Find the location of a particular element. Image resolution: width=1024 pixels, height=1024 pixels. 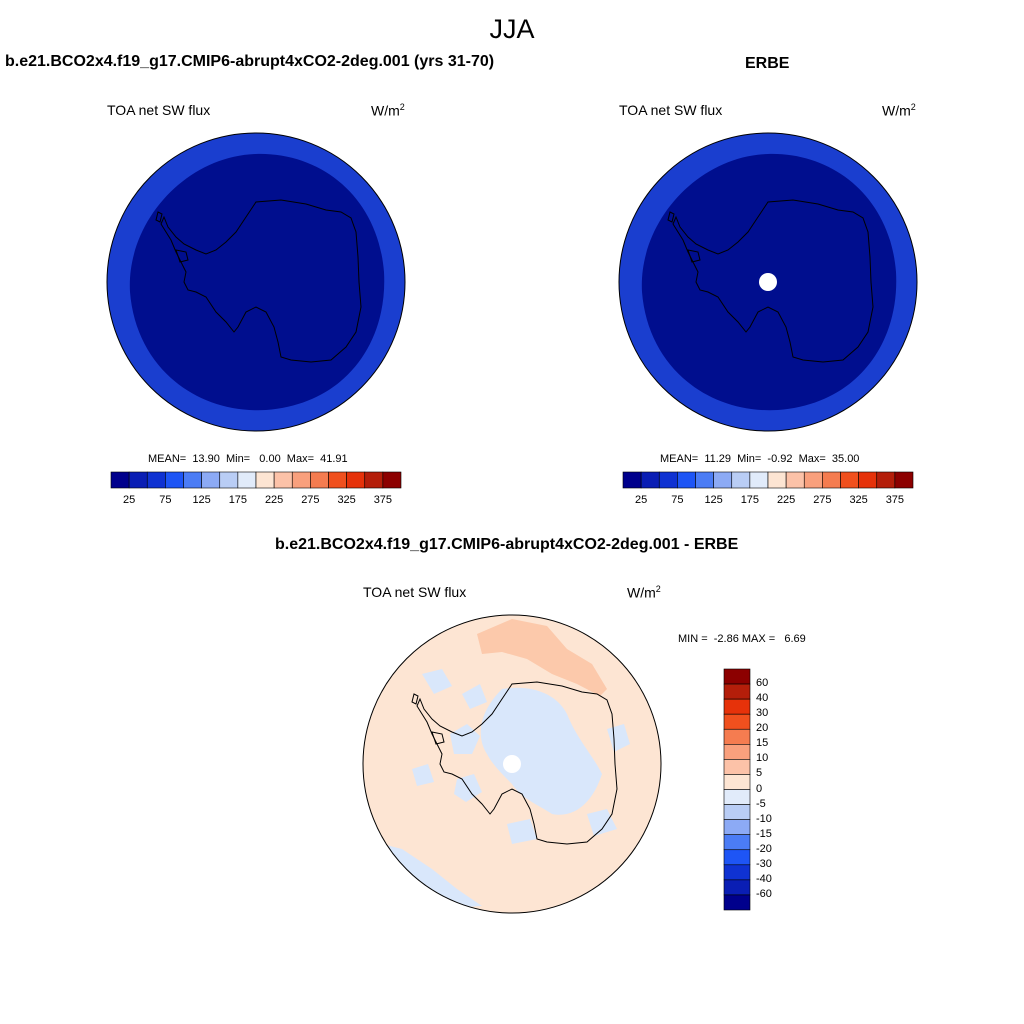

colorbar-labels-obs: 25 75 125 175 225 275 325 375 is located at coordinates (768, 501).